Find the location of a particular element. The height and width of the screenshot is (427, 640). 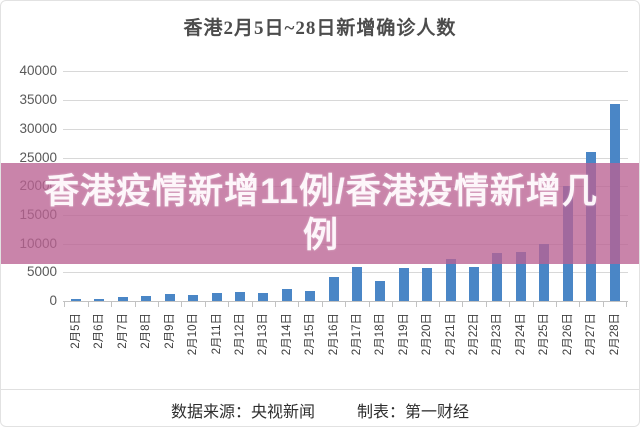

x-axis-category-label: 2月26日 is located at coordinates (567, 334).